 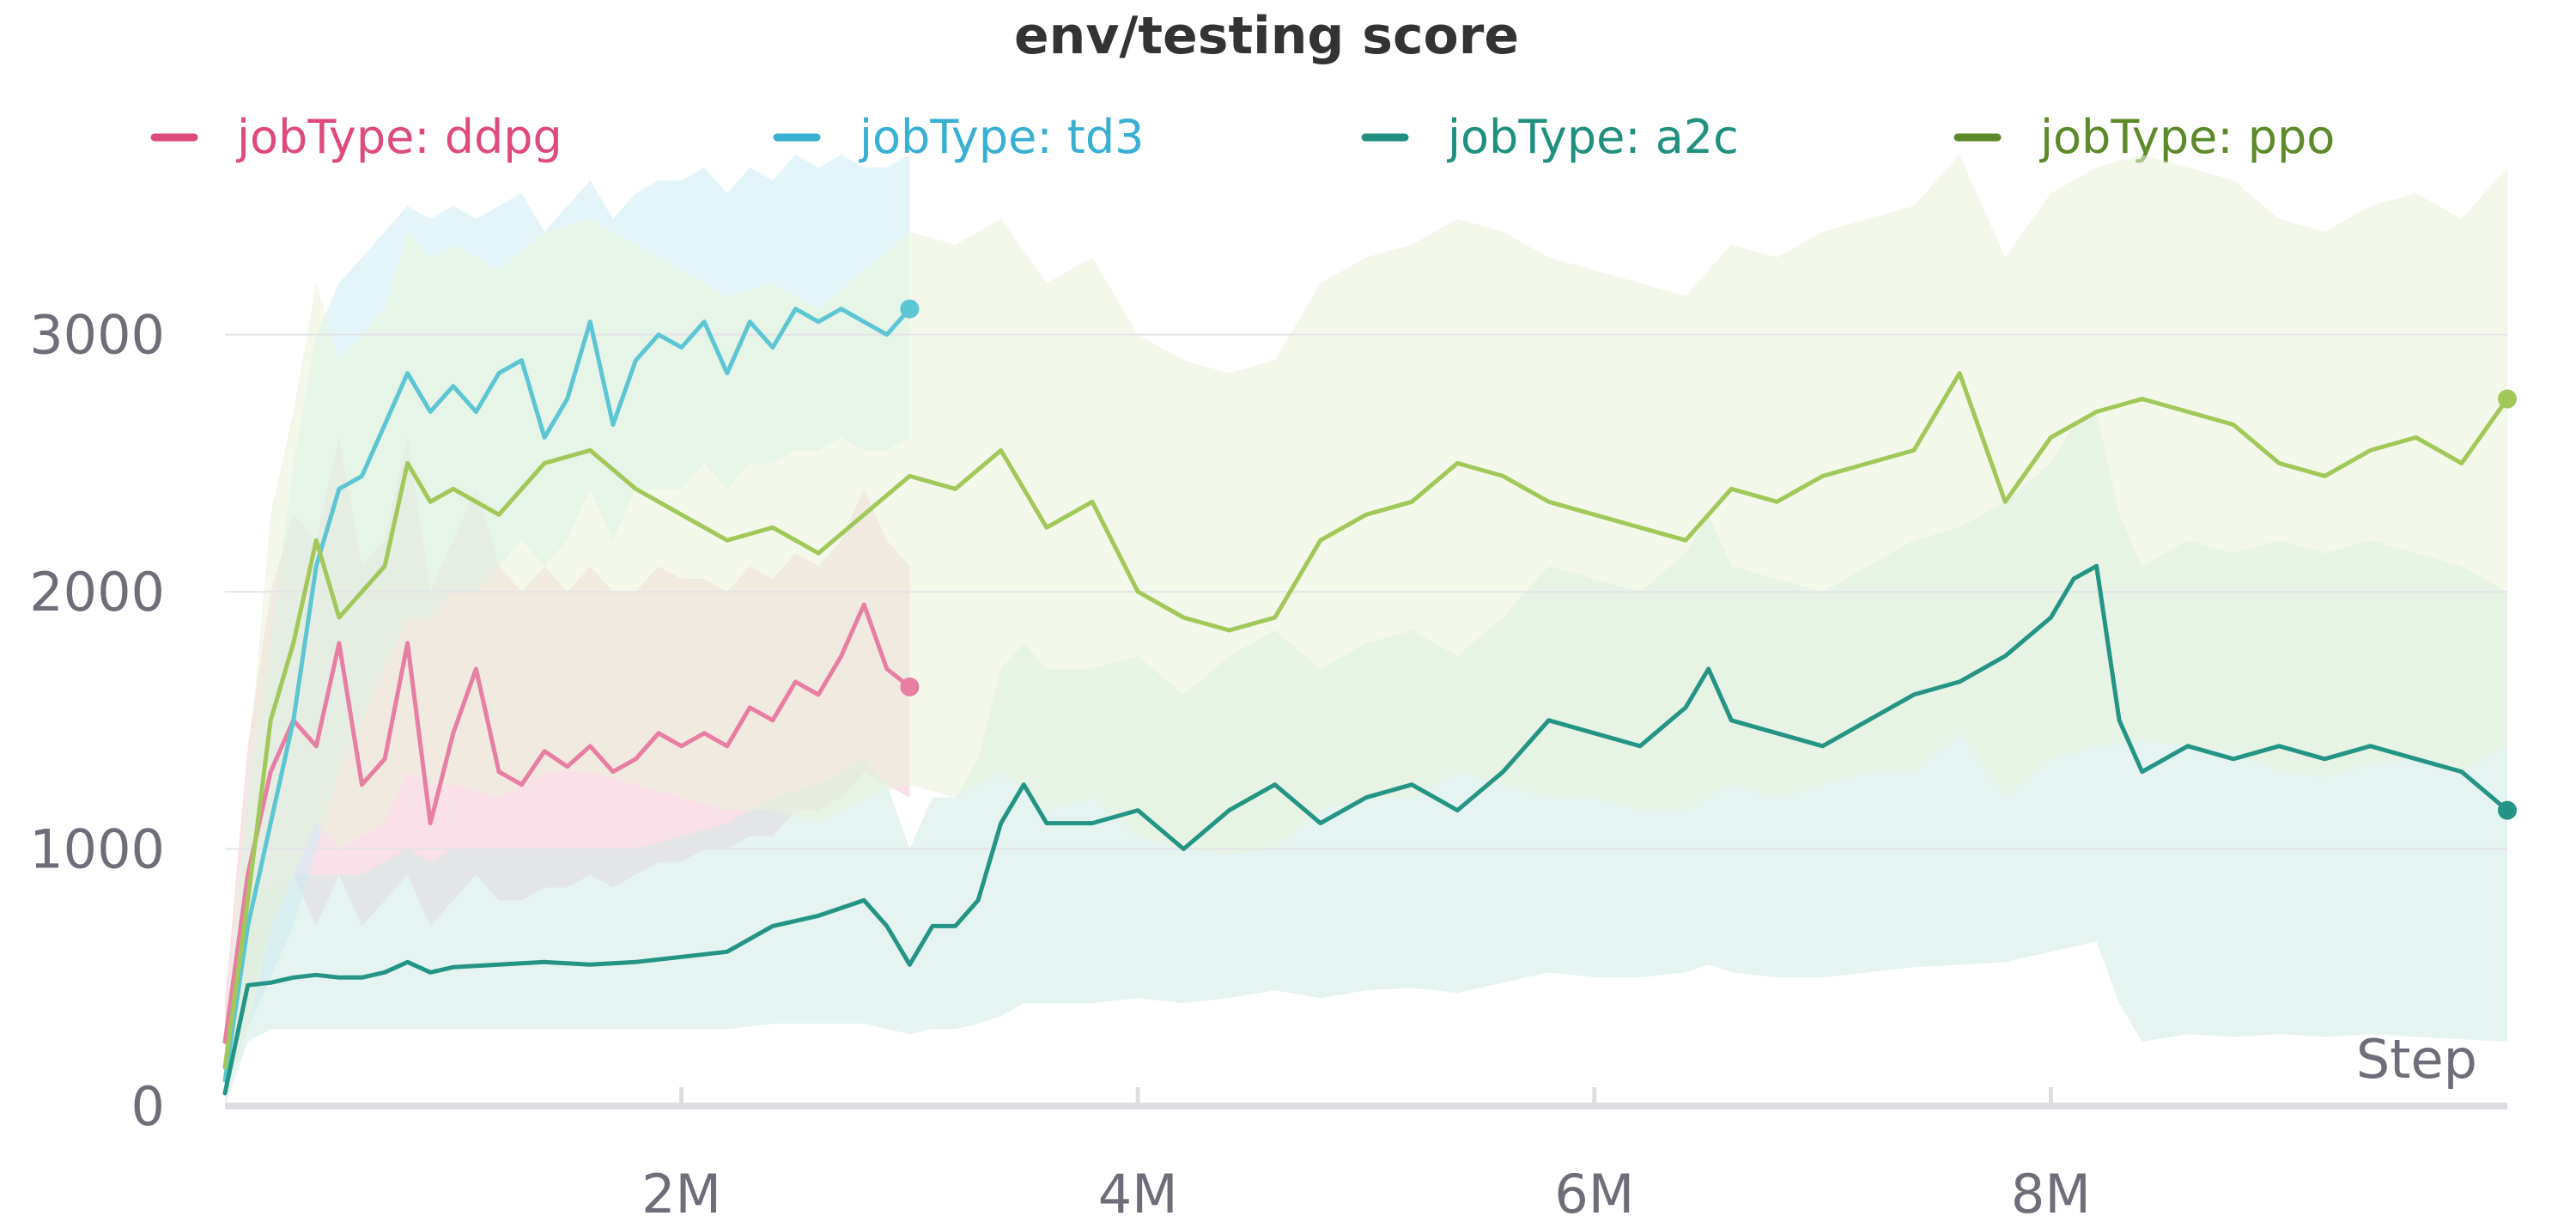 I want to click on y-tick-label: 1000, so click(x=97, y=850).